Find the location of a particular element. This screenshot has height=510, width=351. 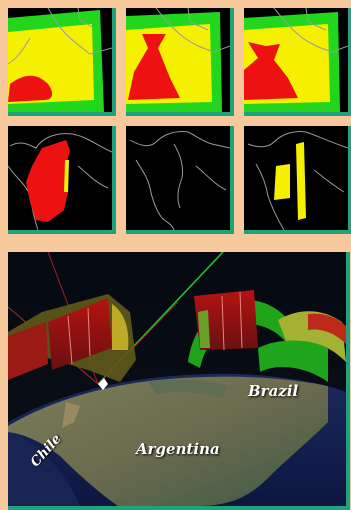

curtain-red-left is located at coordinates (80, 334).